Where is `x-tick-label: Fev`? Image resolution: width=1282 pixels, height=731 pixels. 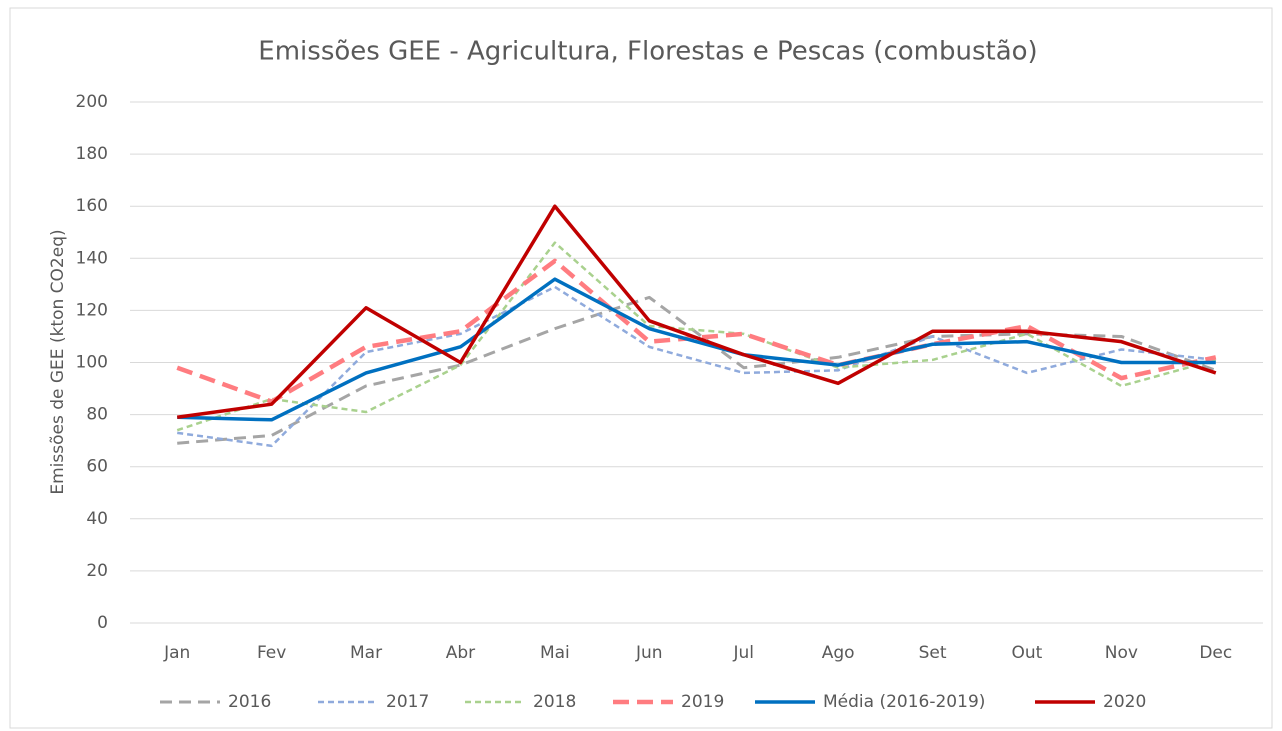
x-tick-label: Fev is located at coordinates (271, 653).